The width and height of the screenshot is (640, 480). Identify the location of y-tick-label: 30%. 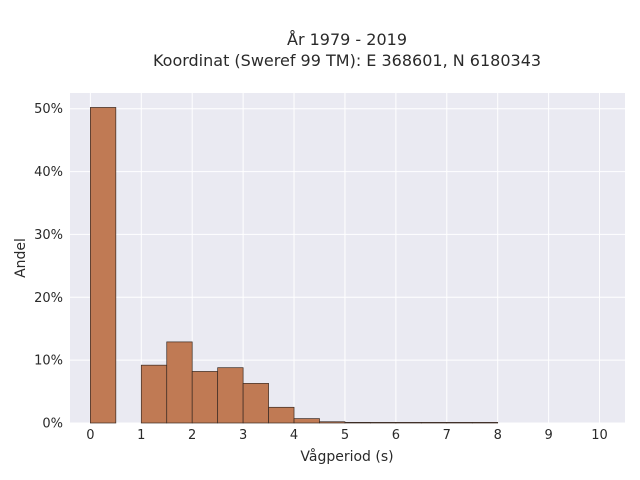
(48, 235).